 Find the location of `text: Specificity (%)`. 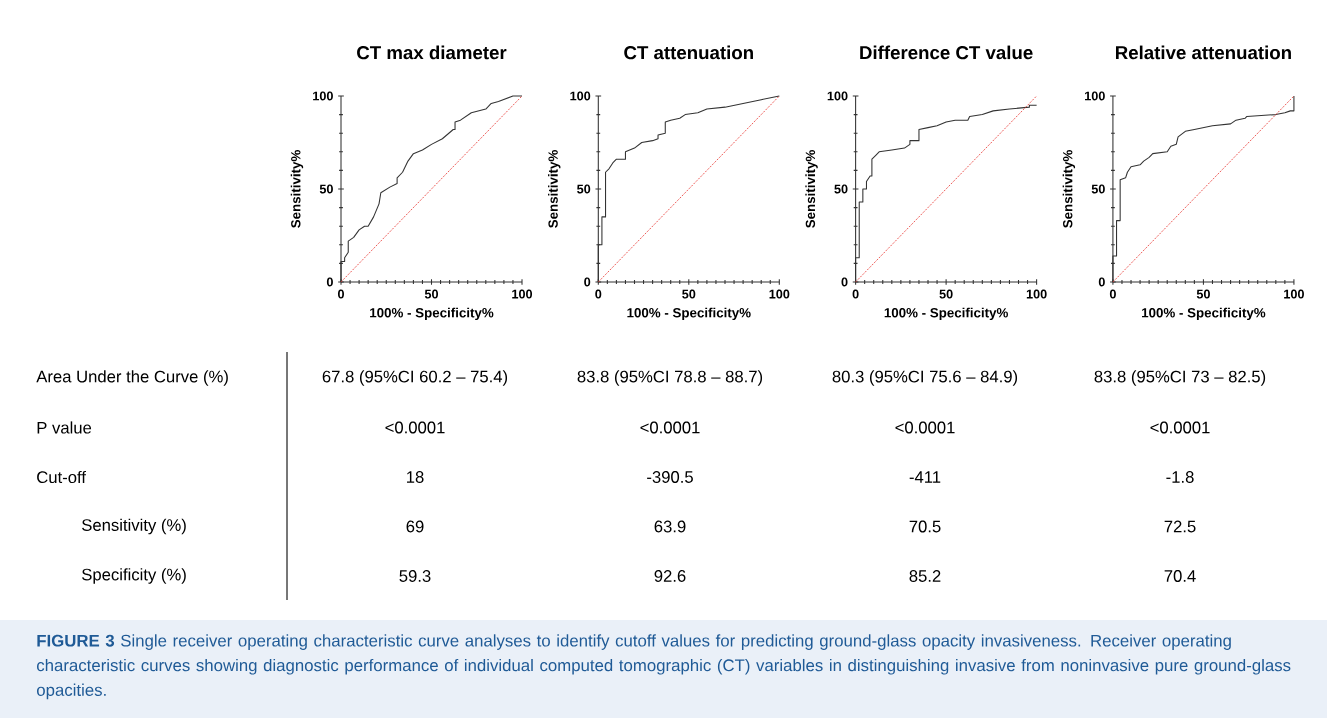

text: Specificity (%) is located at coordinates (134, 576).